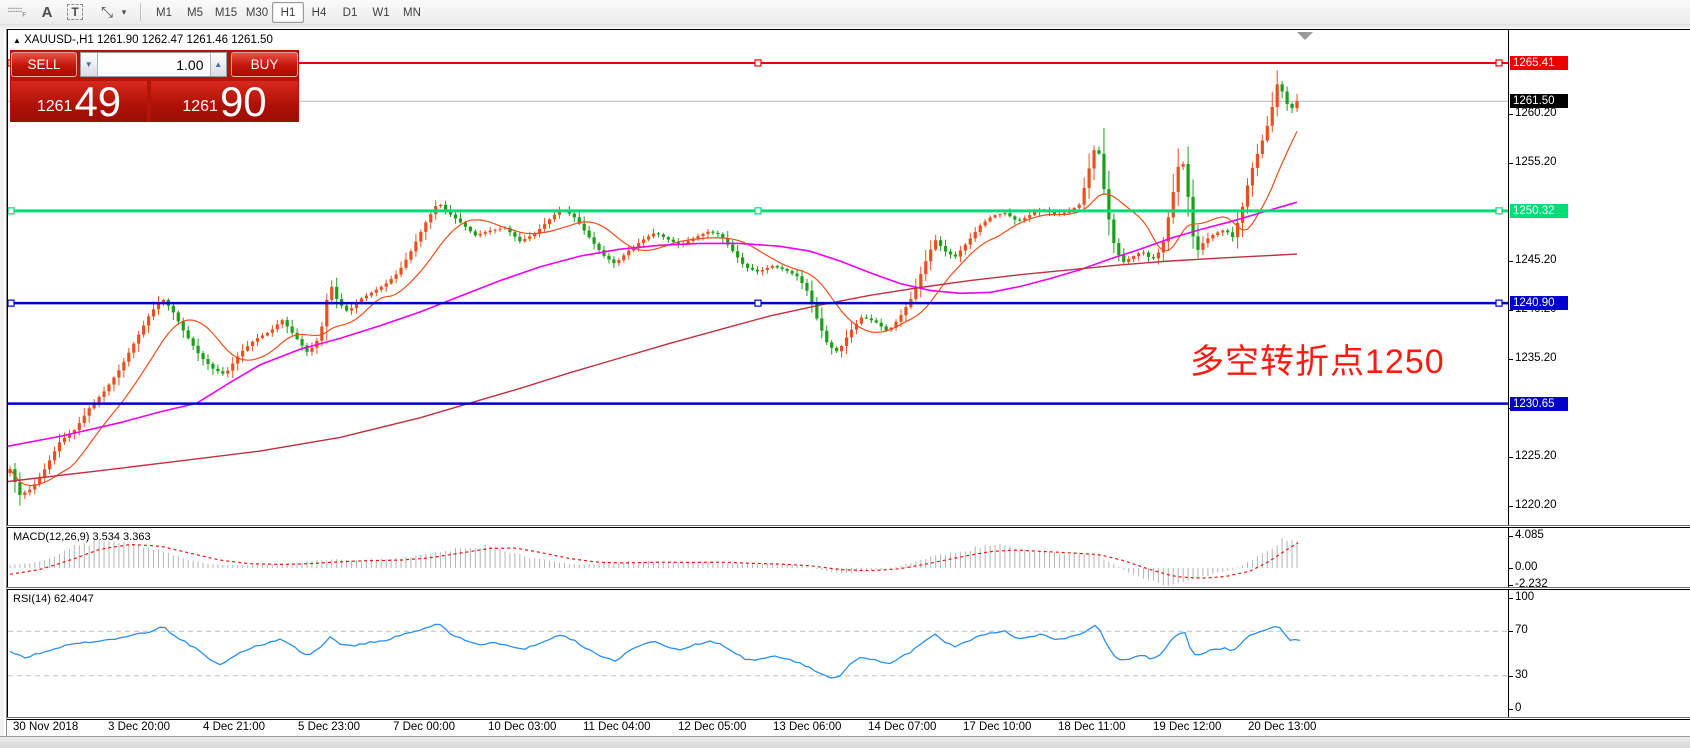  What do you see at coordinates (381, 12) in the screenshot?
I see `timeframe-button-w1: W1` at bounding box center [381, 12].